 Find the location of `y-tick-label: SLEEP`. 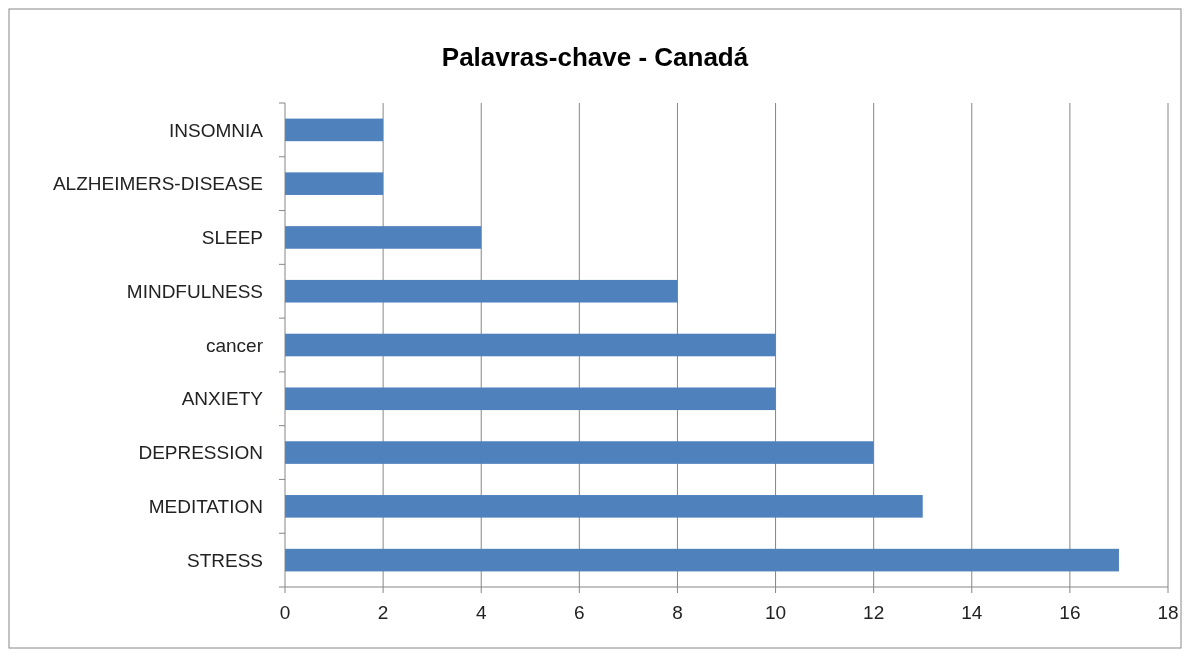

y-tick-label: SLEEP is located at coordinates (232, 238).